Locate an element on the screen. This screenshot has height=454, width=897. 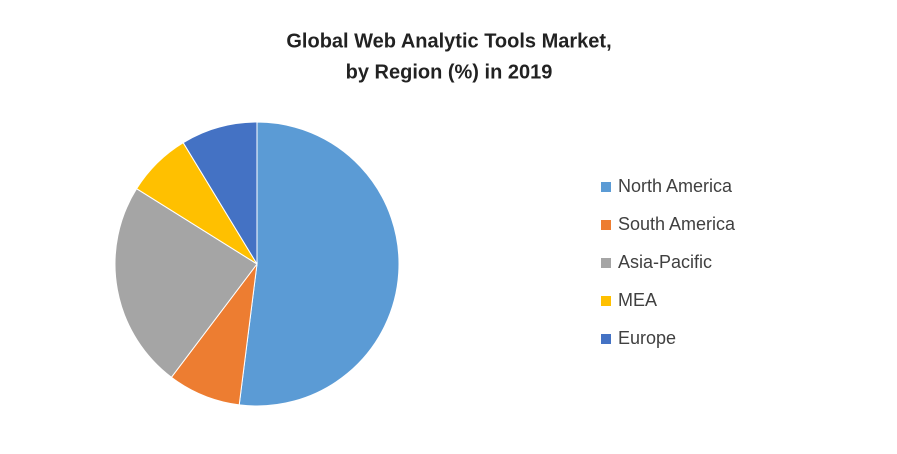
legend-label: Asia-Pacific is located at coordinates (665, 262).